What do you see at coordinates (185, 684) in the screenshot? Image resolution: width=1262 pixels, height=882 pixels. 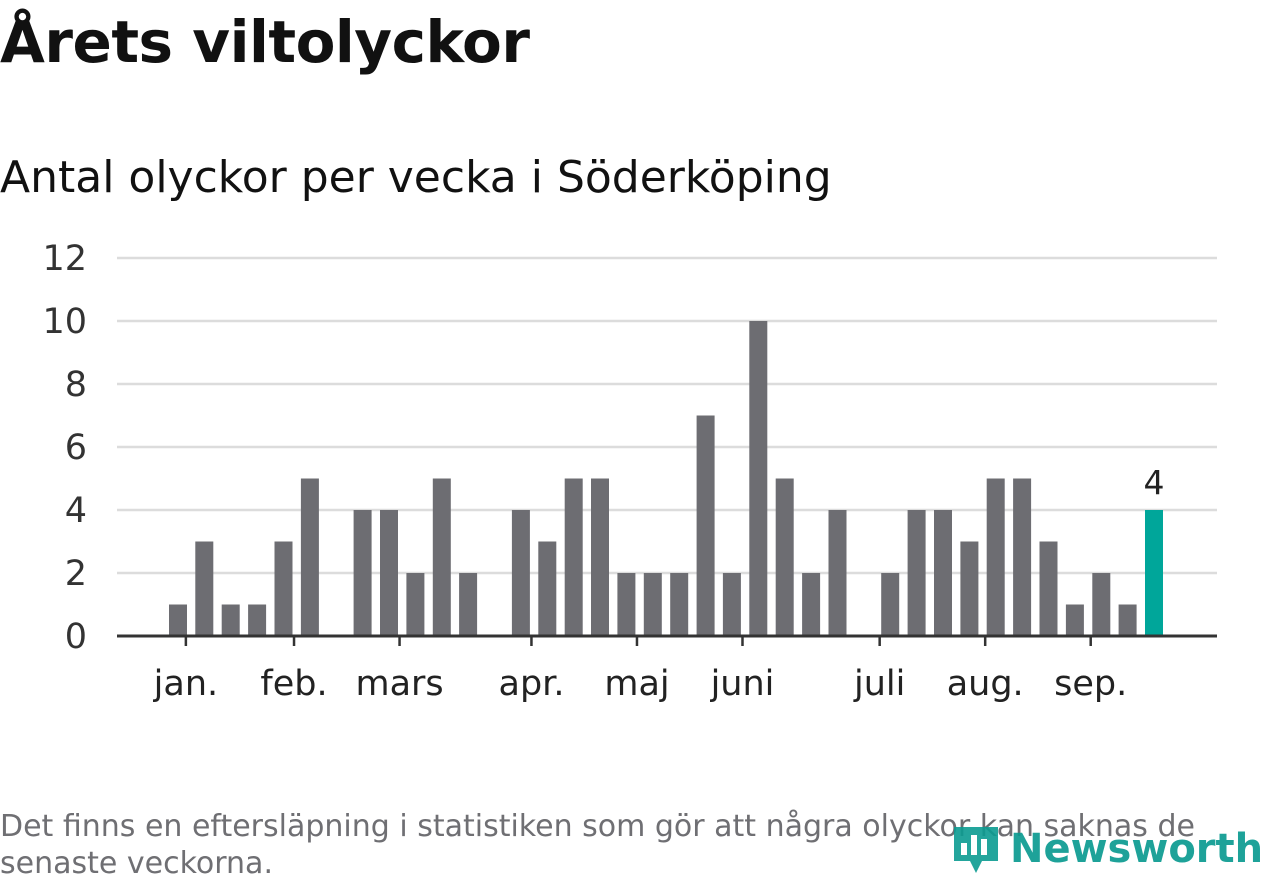 I see `x-tick-label: jan.` at bounding box center [185, 684].